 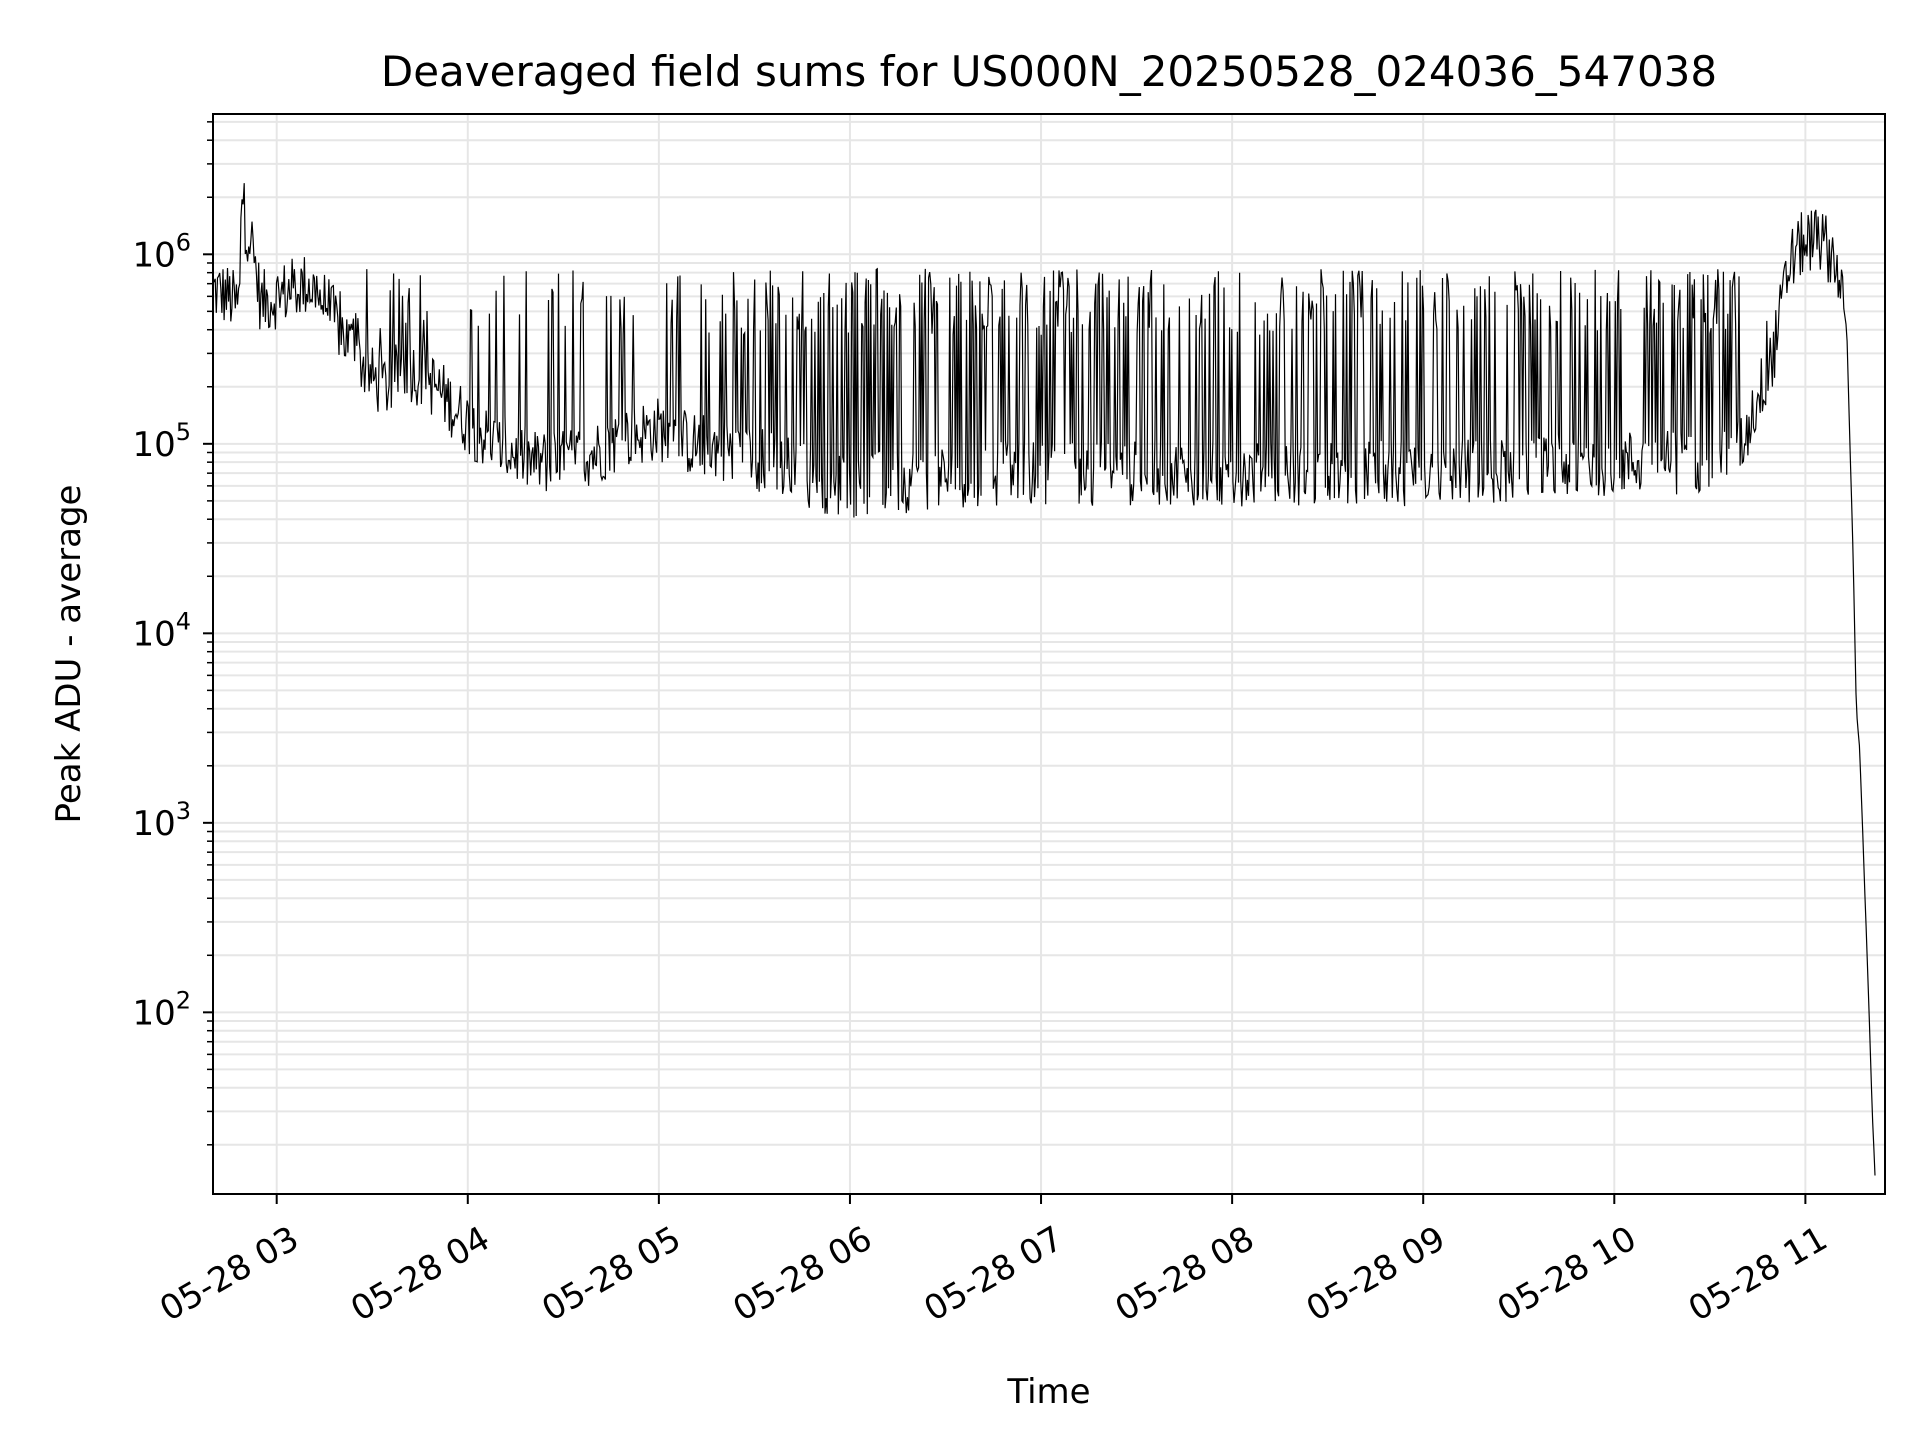 I want to click on x-axis-label: Time, so click(x=1048, y=1392).